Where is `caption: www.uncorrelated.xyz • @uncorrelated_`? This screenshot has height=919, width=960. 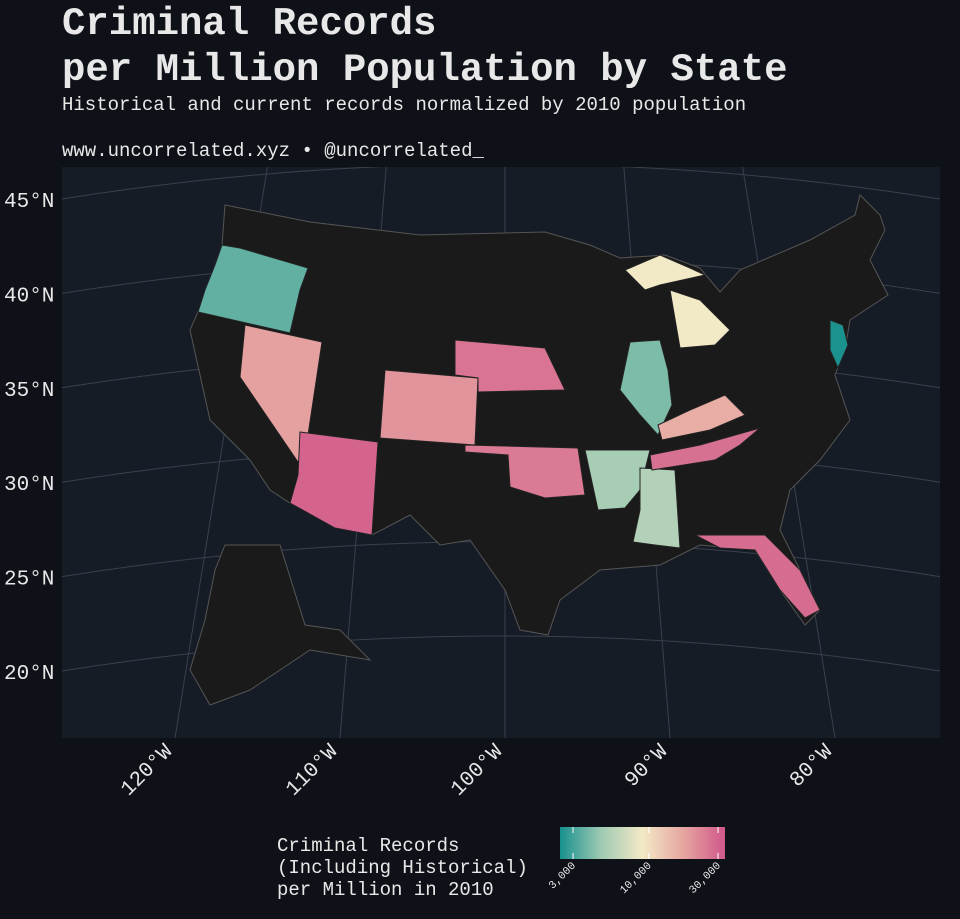
caption: www.uncorrelated.xyz • @uncorrelated_ is located at coordinates (273, 151).